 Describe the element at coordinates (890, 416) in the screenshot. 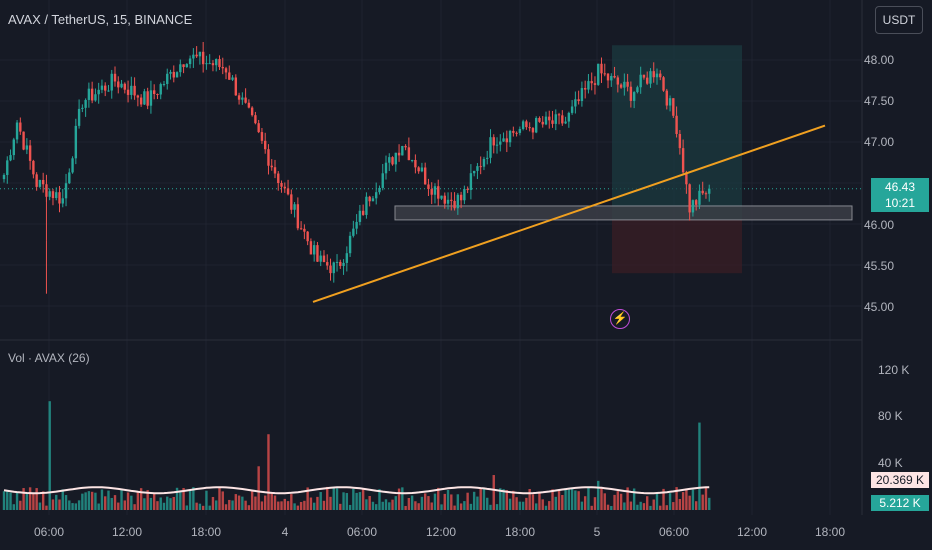

I see `volume-tick: 80 K` at that location.